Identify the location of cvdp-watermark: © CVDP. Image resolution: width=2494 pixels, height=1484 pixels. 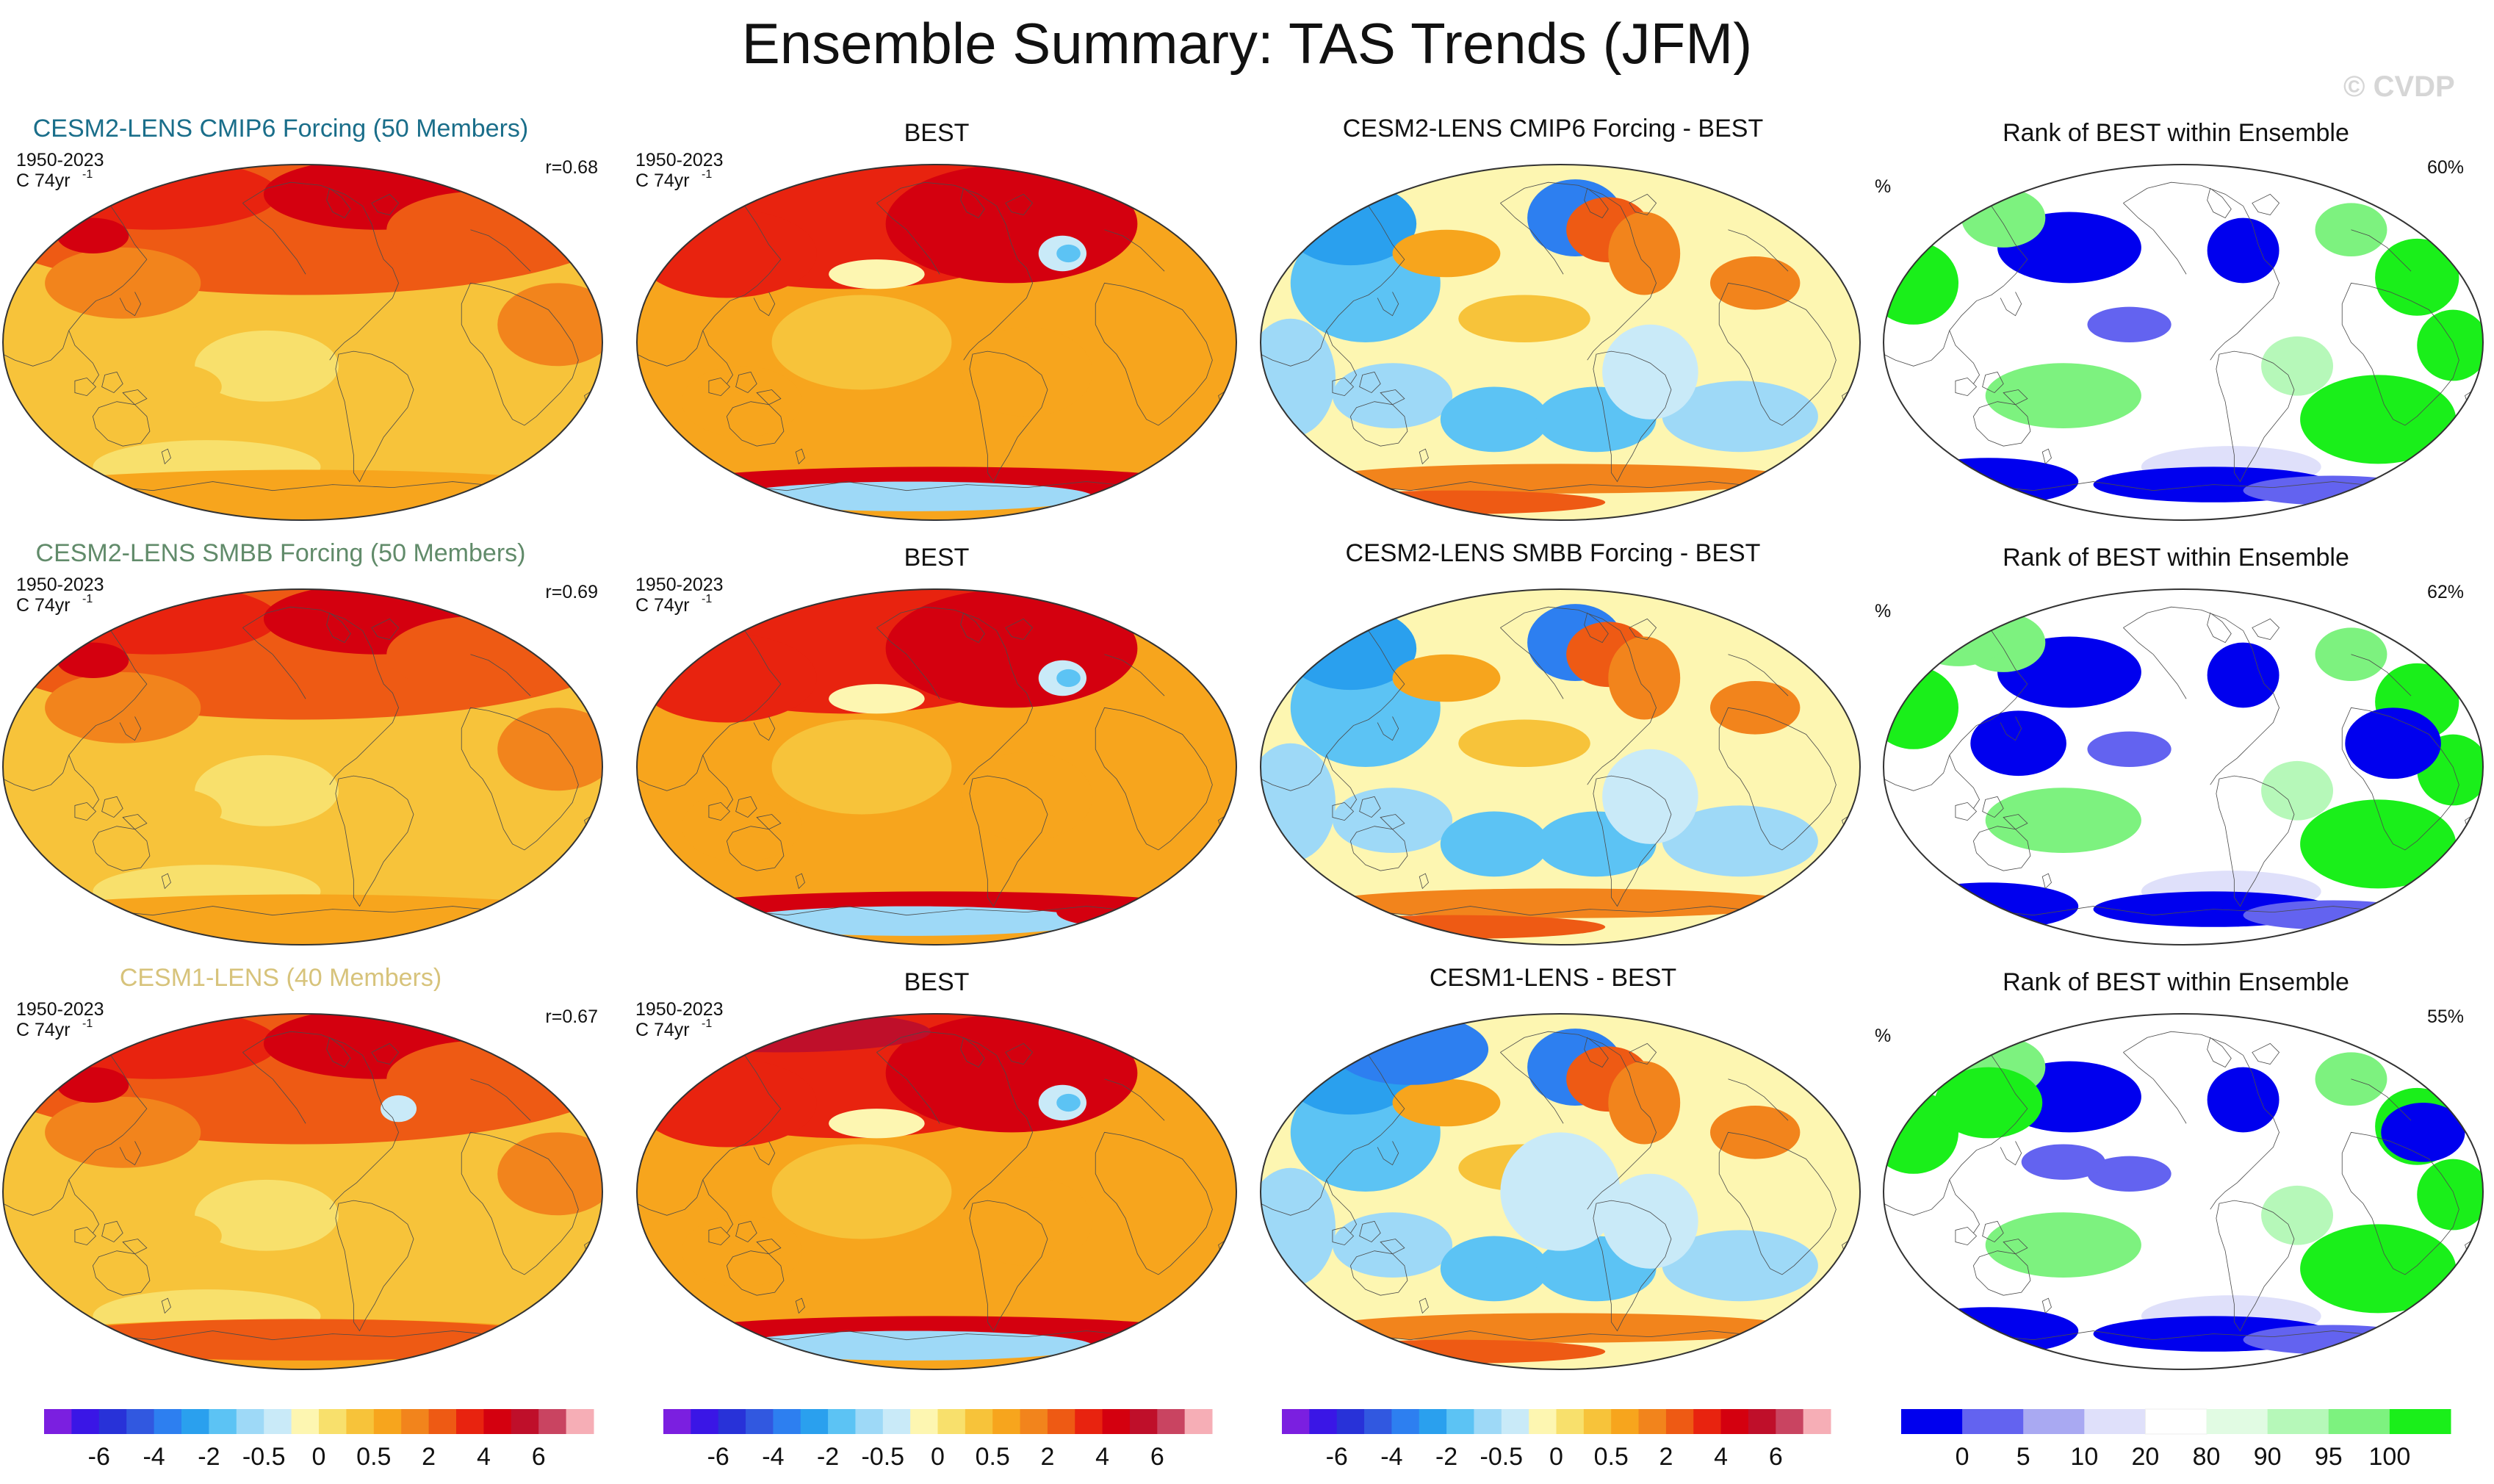
(2399, 87).